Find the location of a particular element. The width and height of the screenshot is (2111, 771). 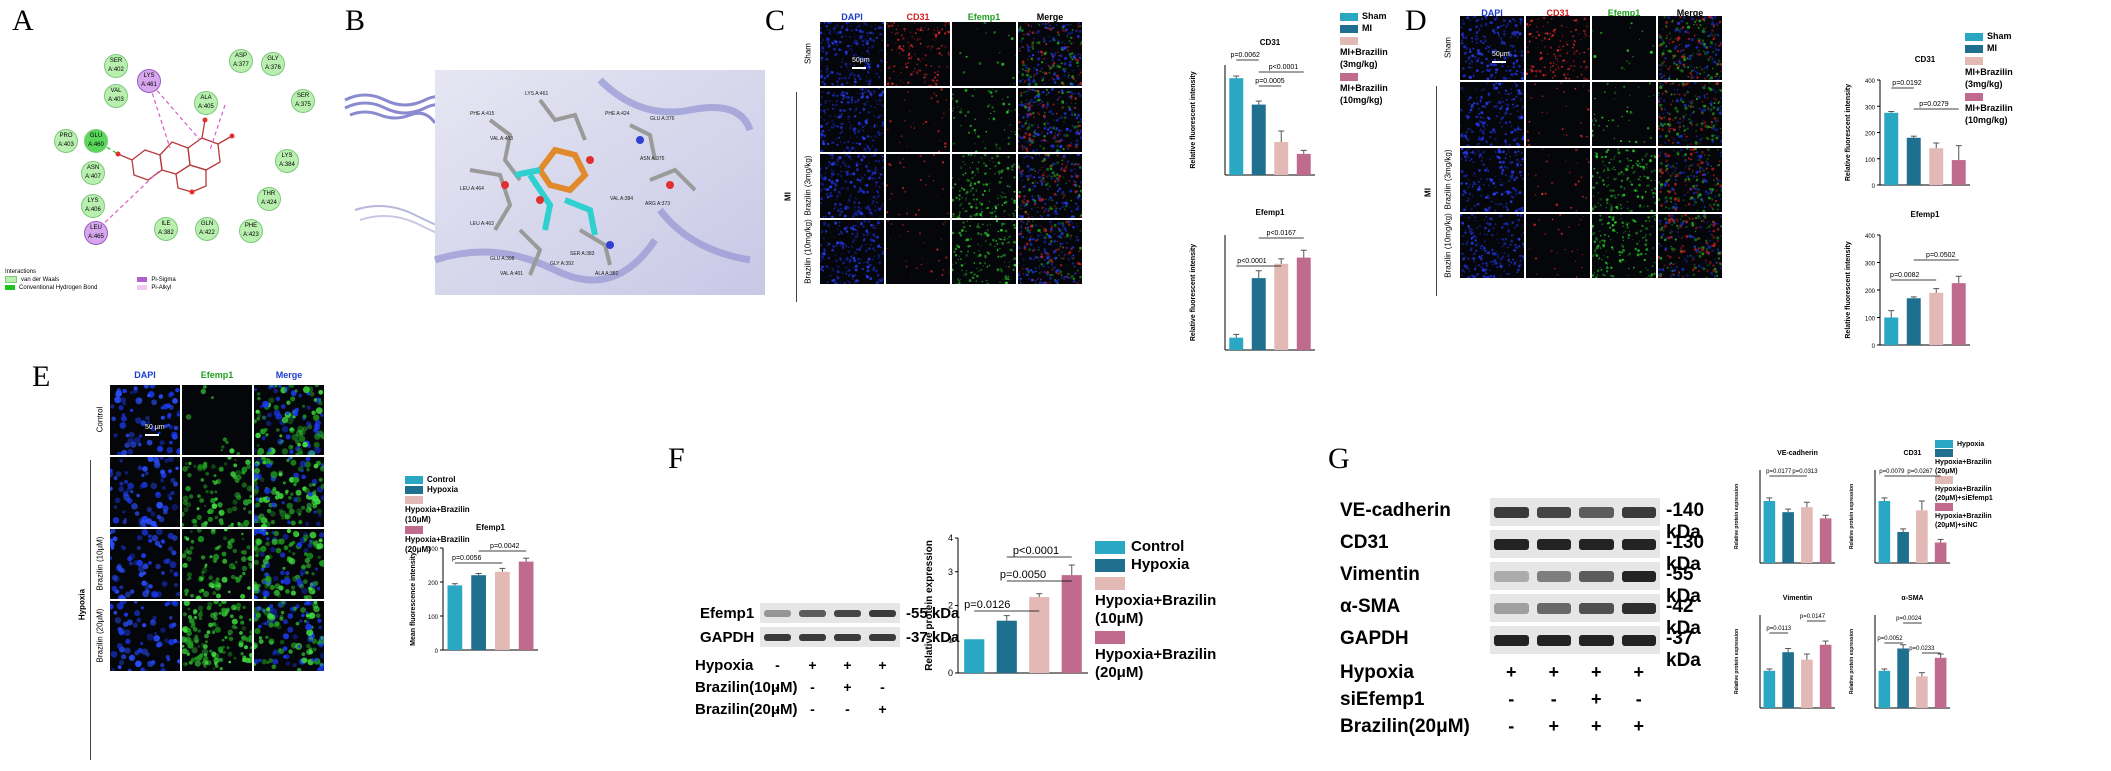

legend-swatch is located at coordinates (1349, 16).